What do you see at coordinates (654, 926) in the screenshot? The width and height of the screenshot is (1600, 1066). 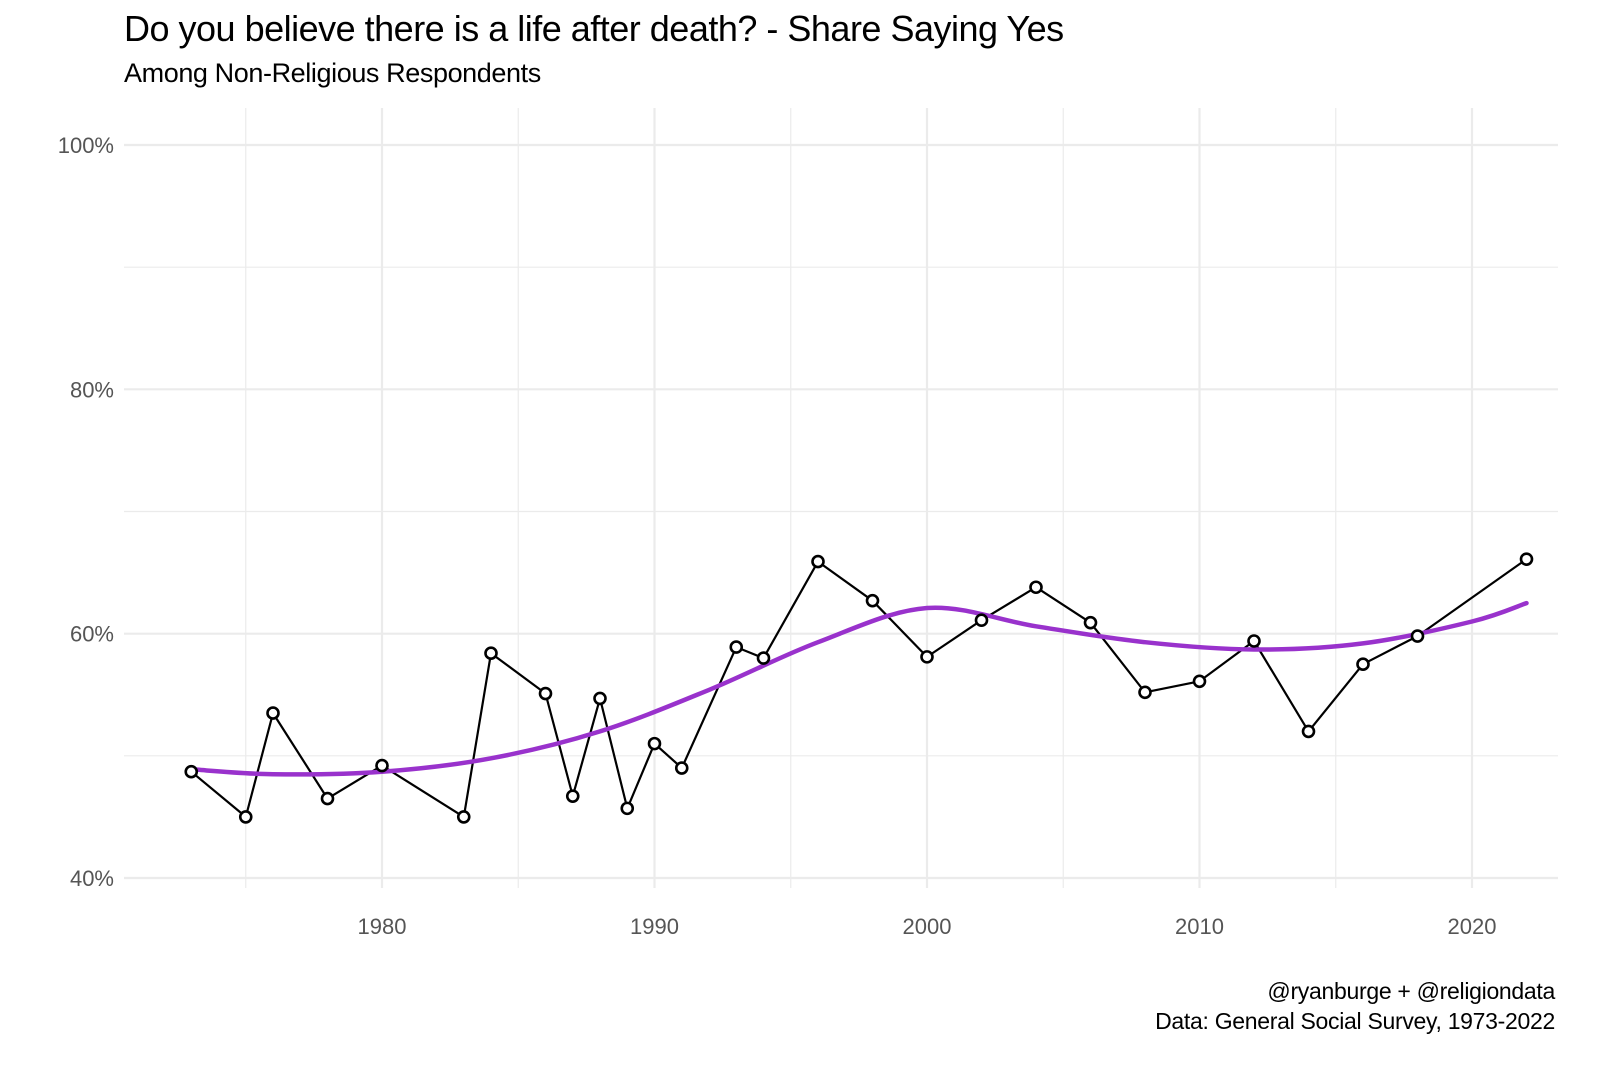 I see `x-tick-label: 1990` at bounding box center [654, 926].